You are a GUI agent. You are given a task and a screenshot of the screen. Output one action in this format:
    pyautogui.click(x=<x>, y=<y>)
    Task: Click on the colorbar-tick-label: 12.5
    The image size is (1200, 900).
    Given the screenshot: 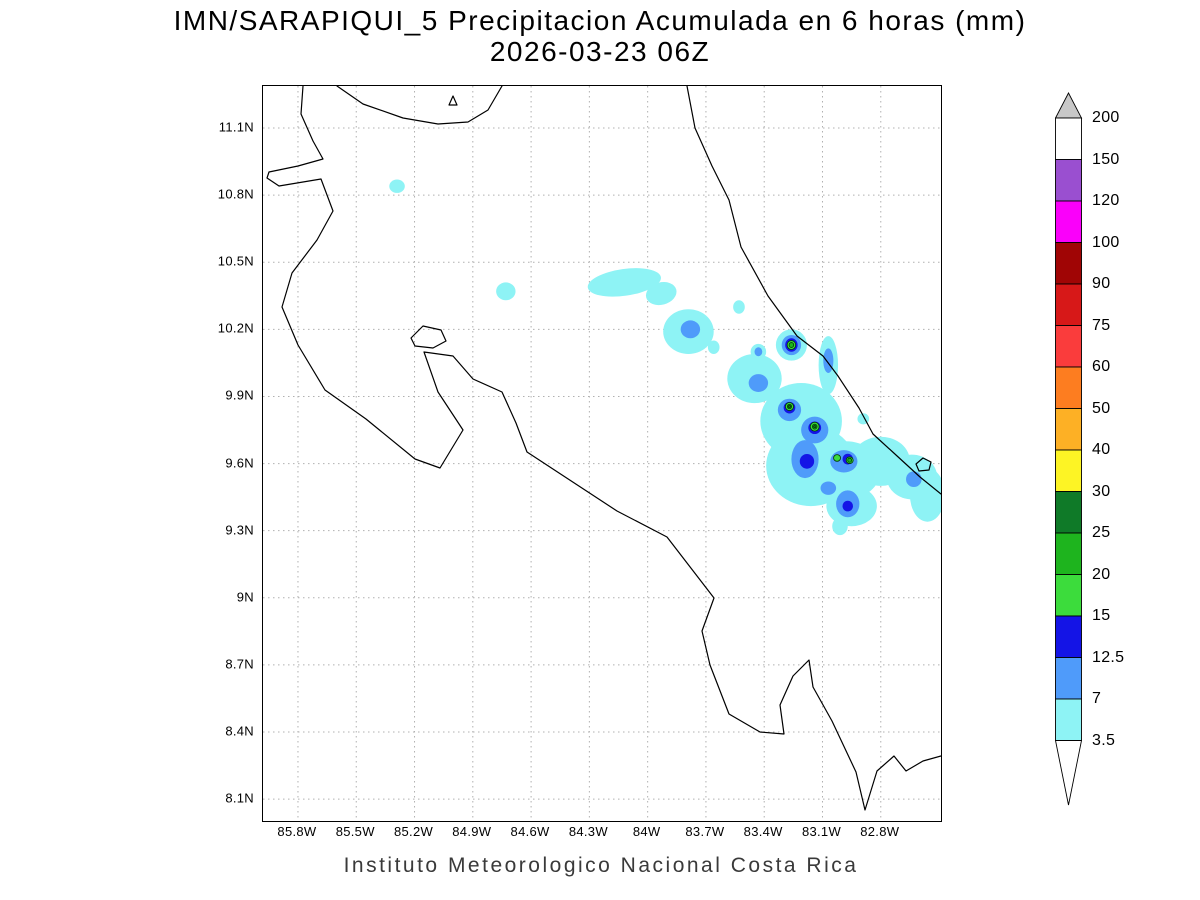 What is the action you would take?
    pyautogui.click(x=1108, y=657)
    